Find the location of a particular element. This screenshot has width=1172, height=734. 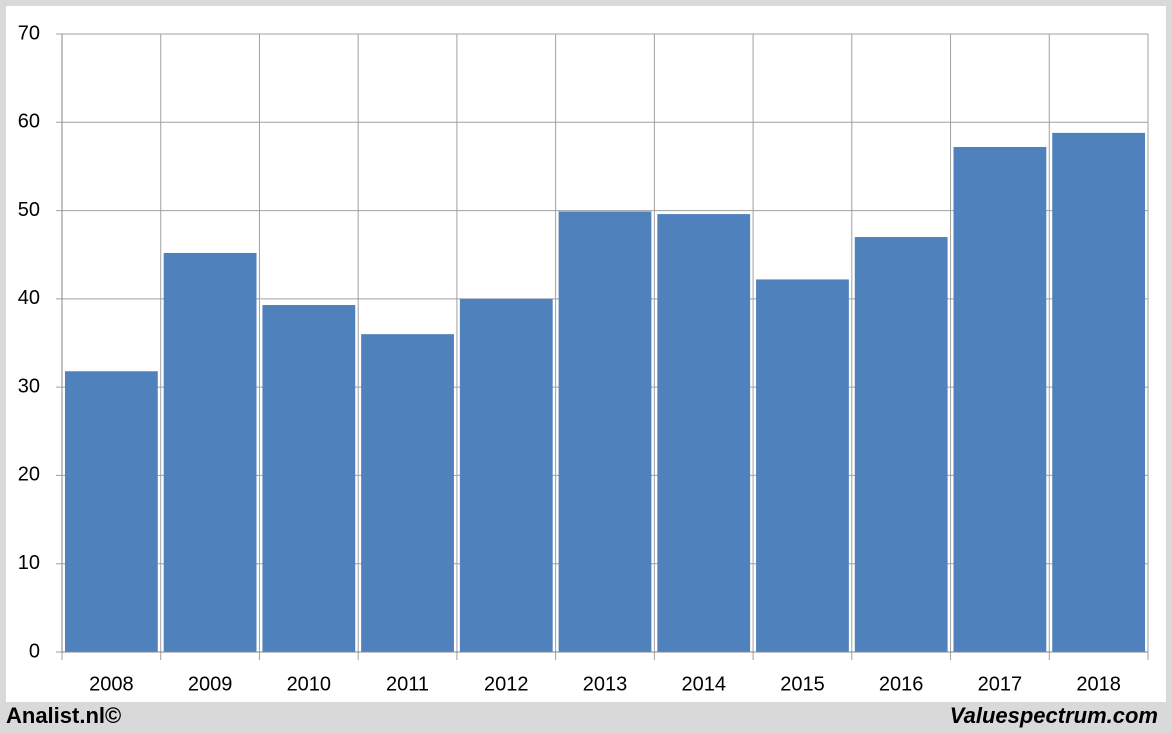

x-tick-label: 2011 is located at coordinates (407, 684).